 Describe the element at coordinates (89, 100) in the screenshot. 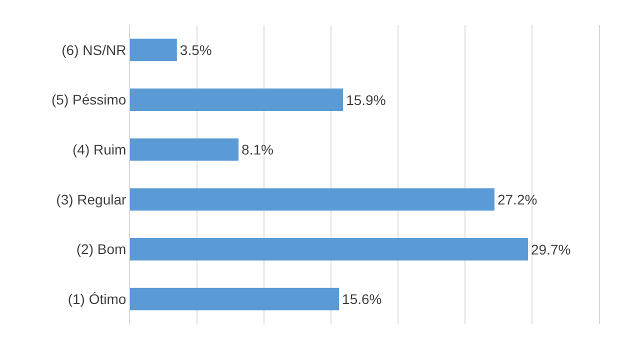

I see `y-tick-label: (5) Péssimo` at that location.